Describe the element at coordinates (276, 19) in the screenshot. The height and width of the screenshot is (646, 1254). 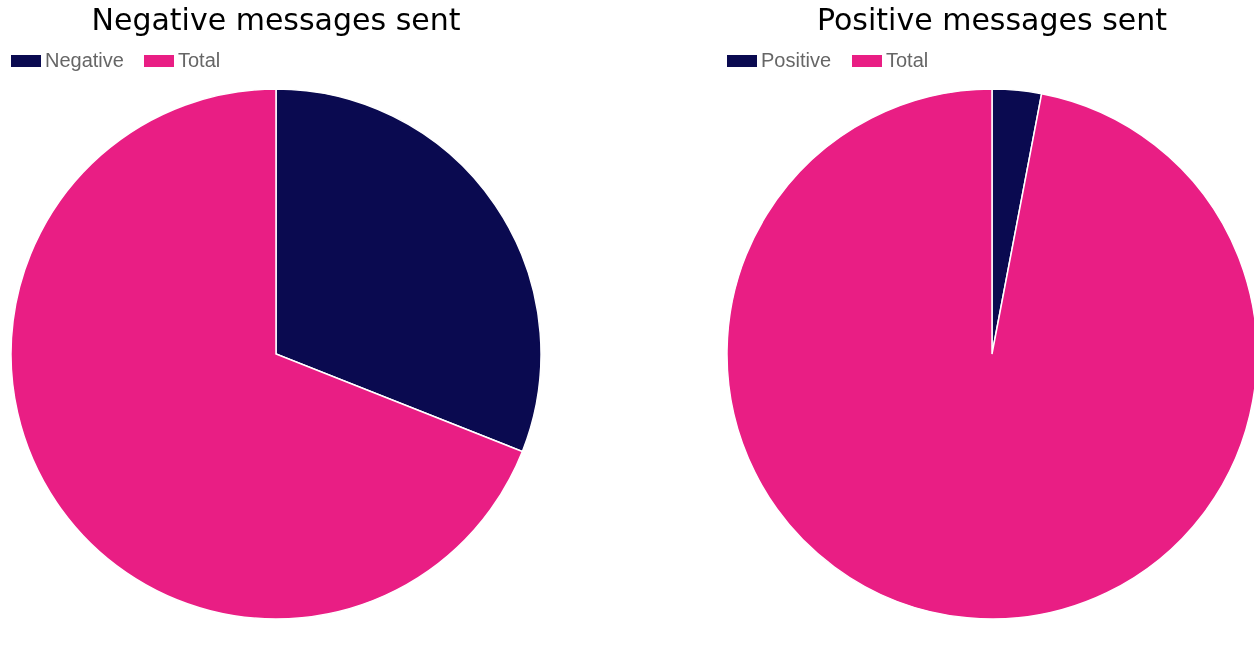
I see `chart-title: Negative messages sent` at that location.